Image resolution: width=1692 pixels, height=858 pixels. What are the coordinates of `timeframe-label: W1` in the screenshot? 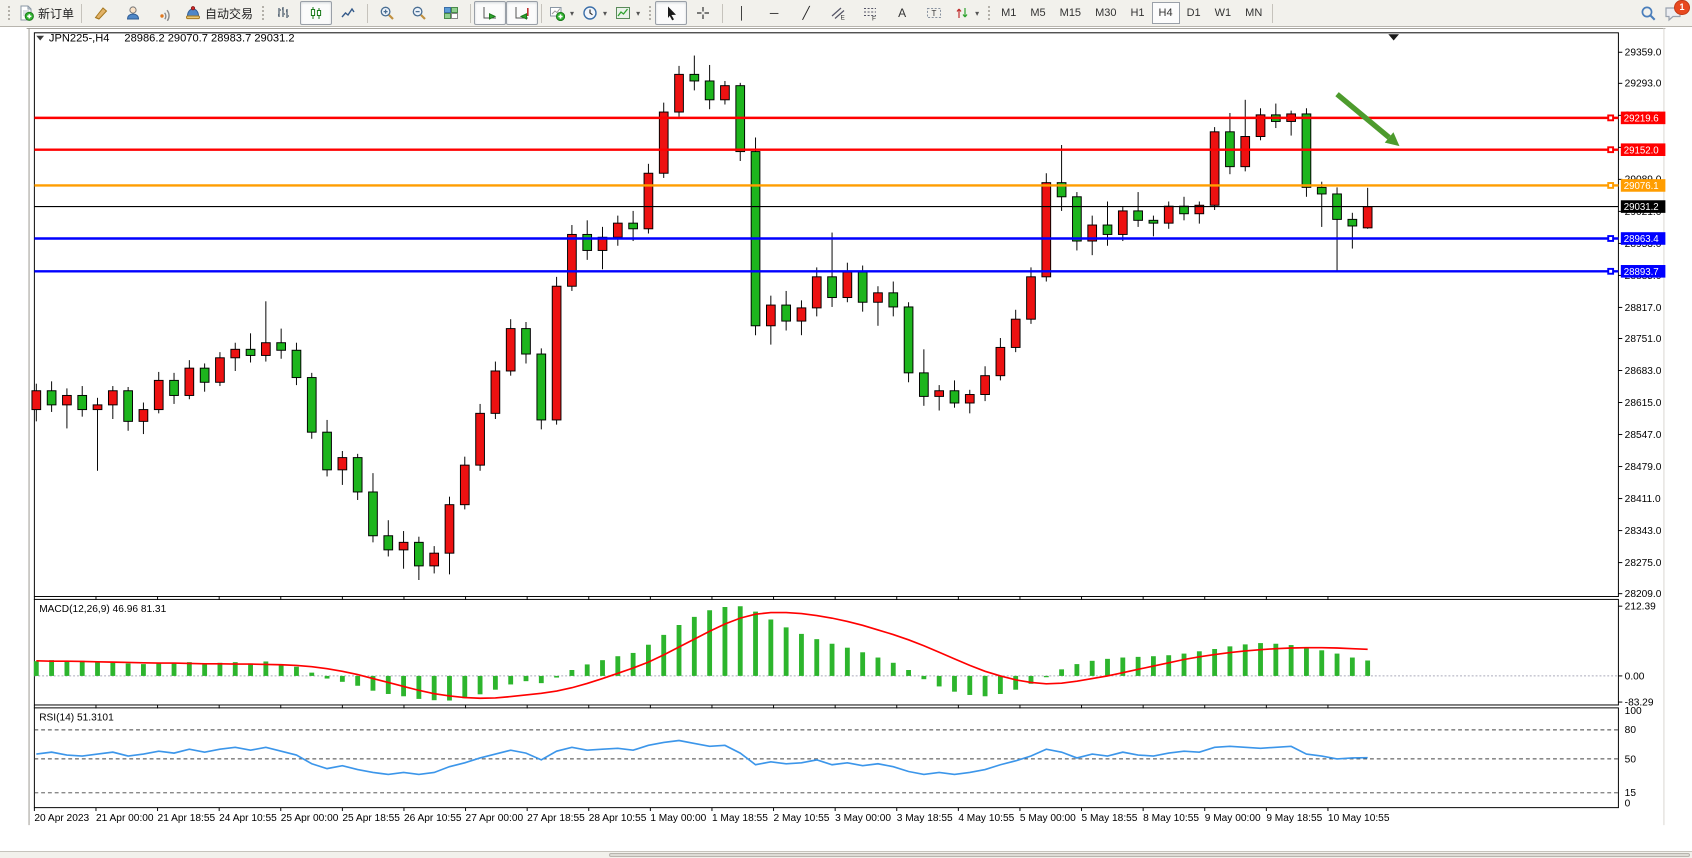 It's located at (1223, 13).